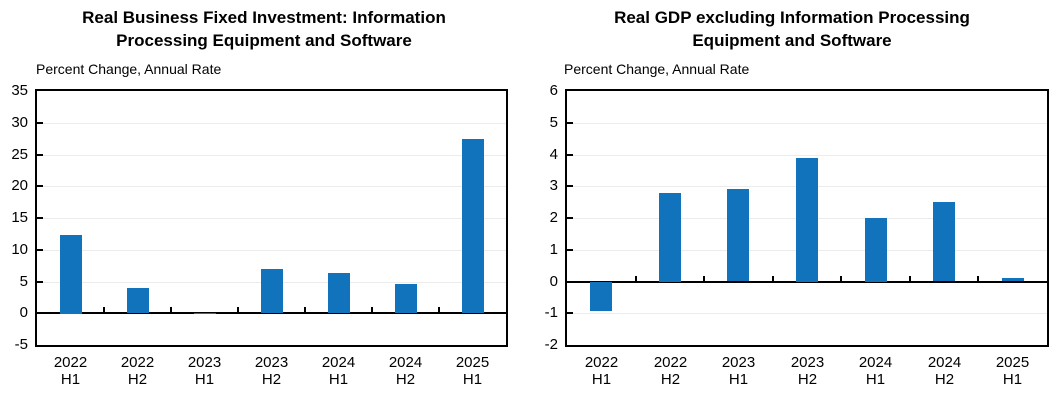 The image size is (1056, 404). Describe the element at coordinates (19, 185) in the screenshot. I see `y-axis-label: 20` at that location.